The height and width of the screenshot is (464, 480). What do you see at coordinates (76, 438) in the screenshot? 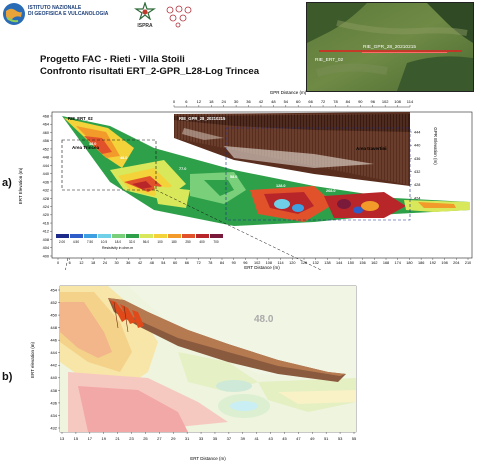
I see `tick-label: 15` at bounding box center [76, 438].